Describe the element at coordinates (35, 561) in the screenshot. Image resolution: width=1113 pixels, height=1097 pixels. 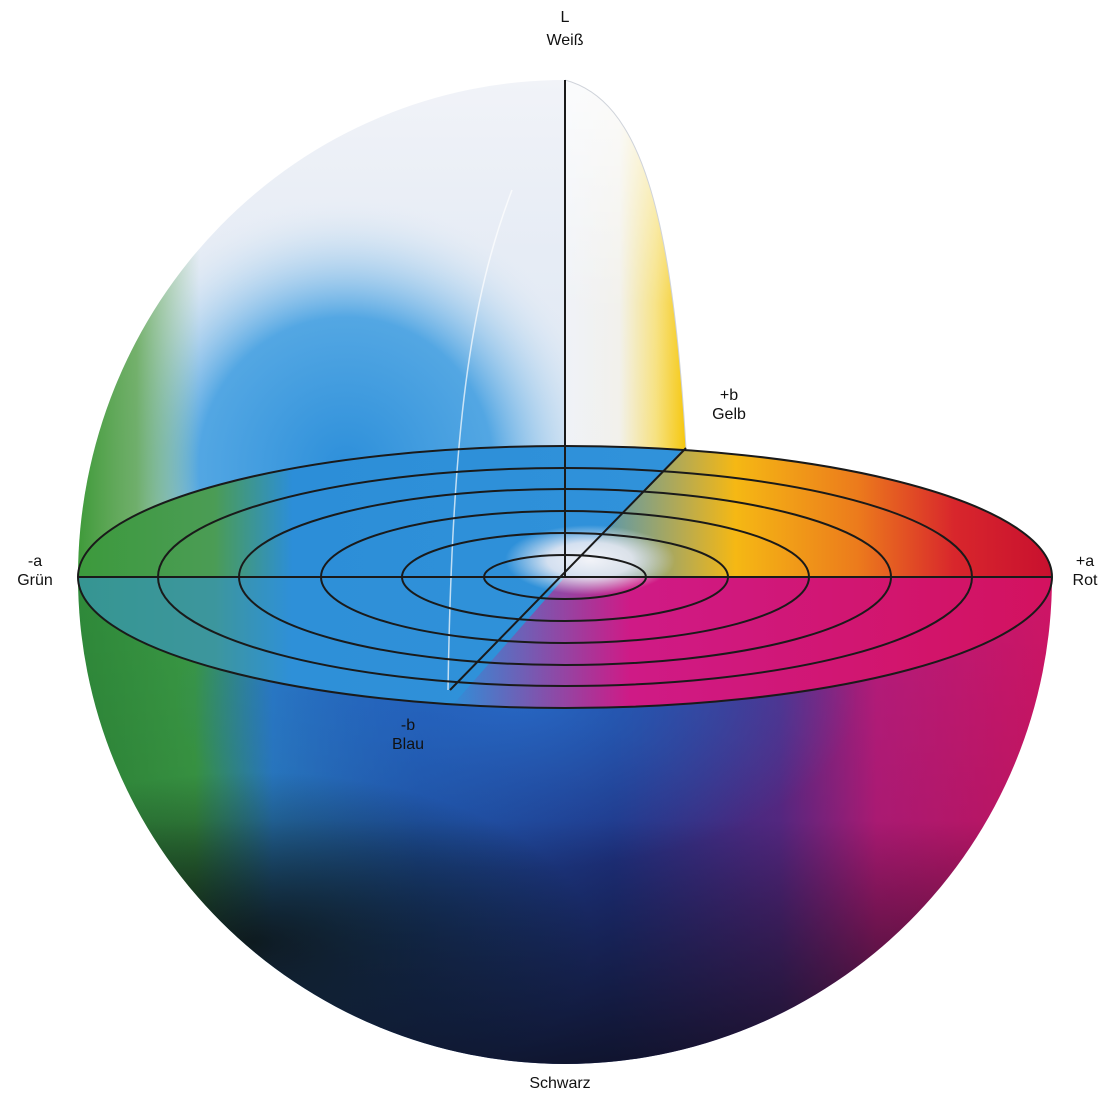
I see `label-minus-a-symbol: -a` at that location.